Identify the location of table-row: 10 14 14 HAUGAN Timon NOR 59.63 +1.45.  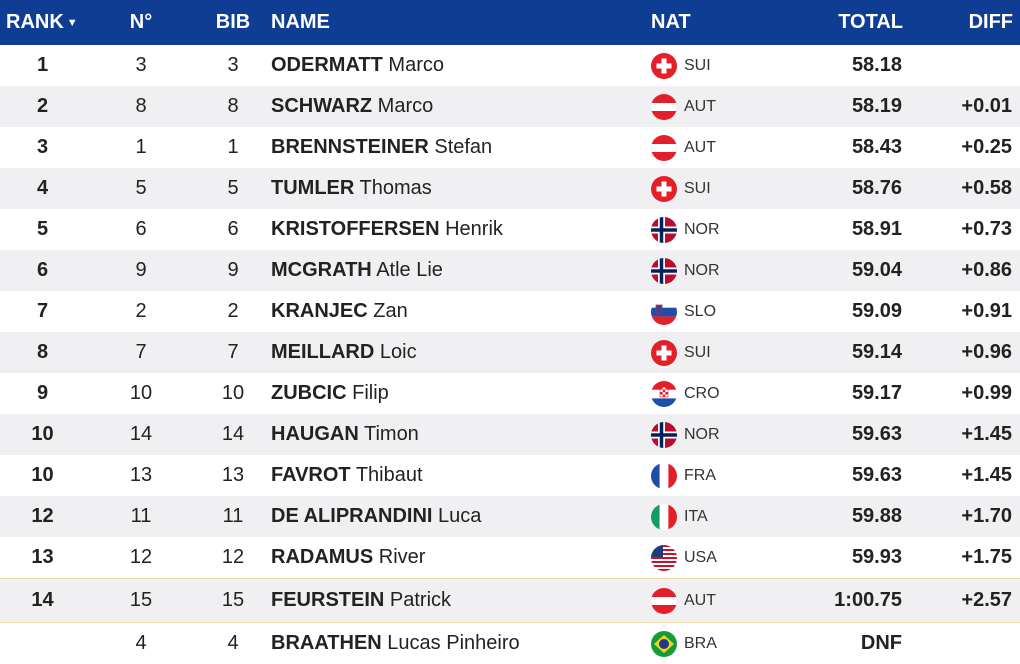
(510, 434).